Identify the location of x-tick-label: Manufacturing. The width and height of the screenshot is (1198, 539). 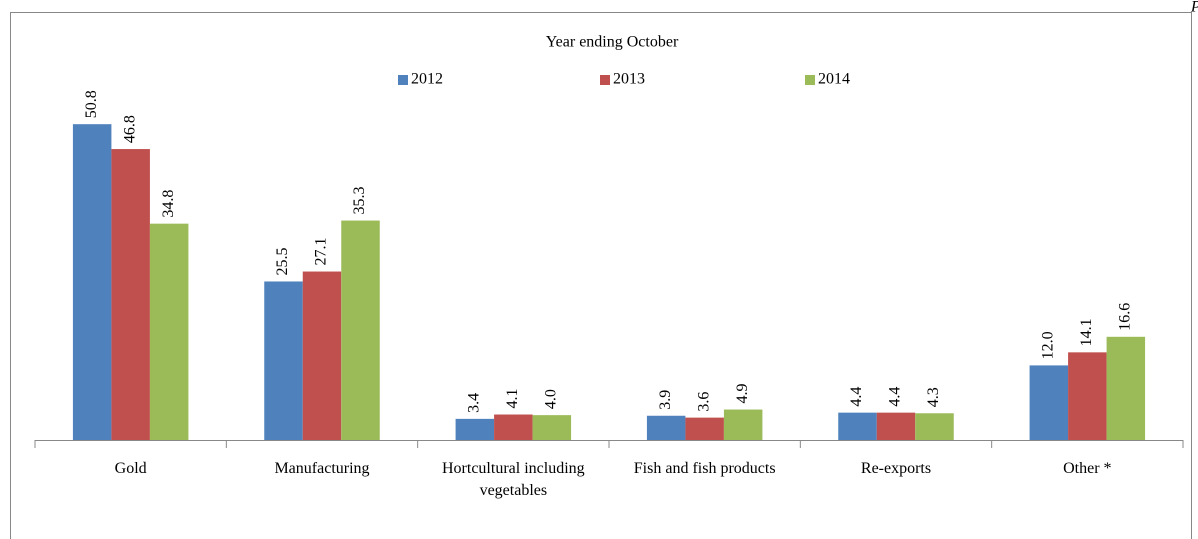
(322, 468).